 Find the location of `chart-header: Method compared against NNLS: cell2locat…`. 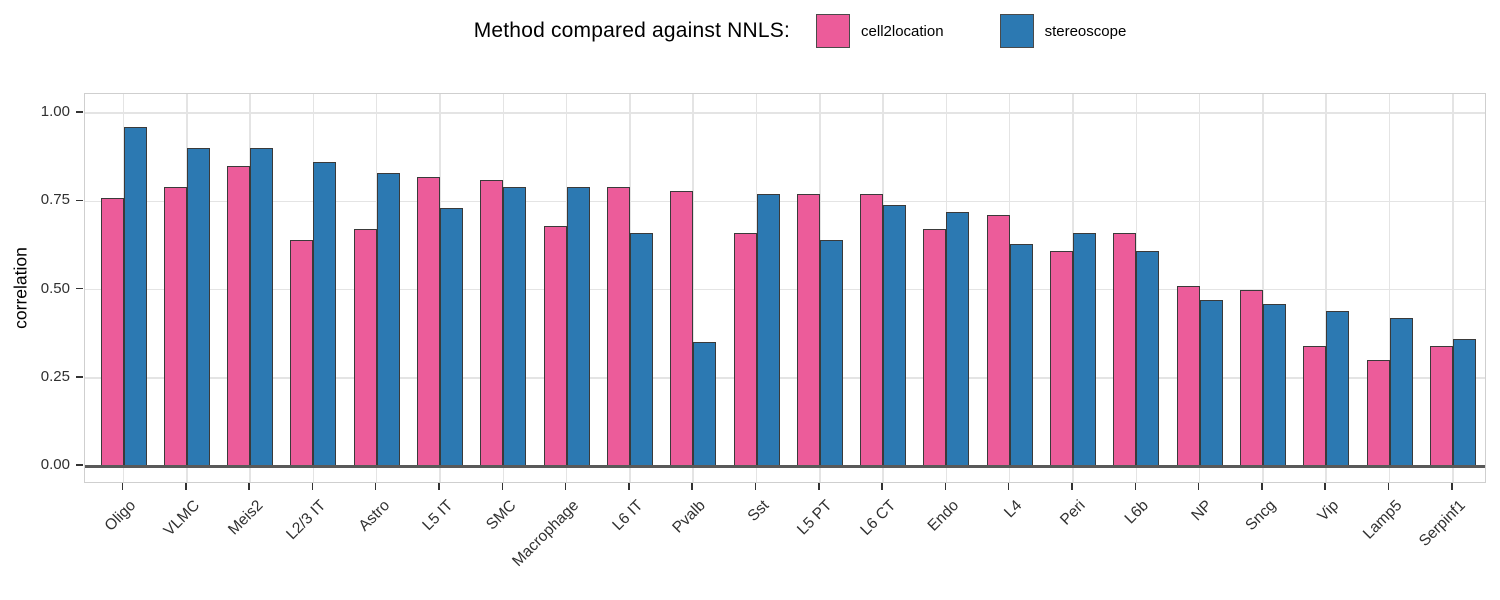

chart-header: Method compared against NNLS: cell2locat… is located at coordinates (750, 31).